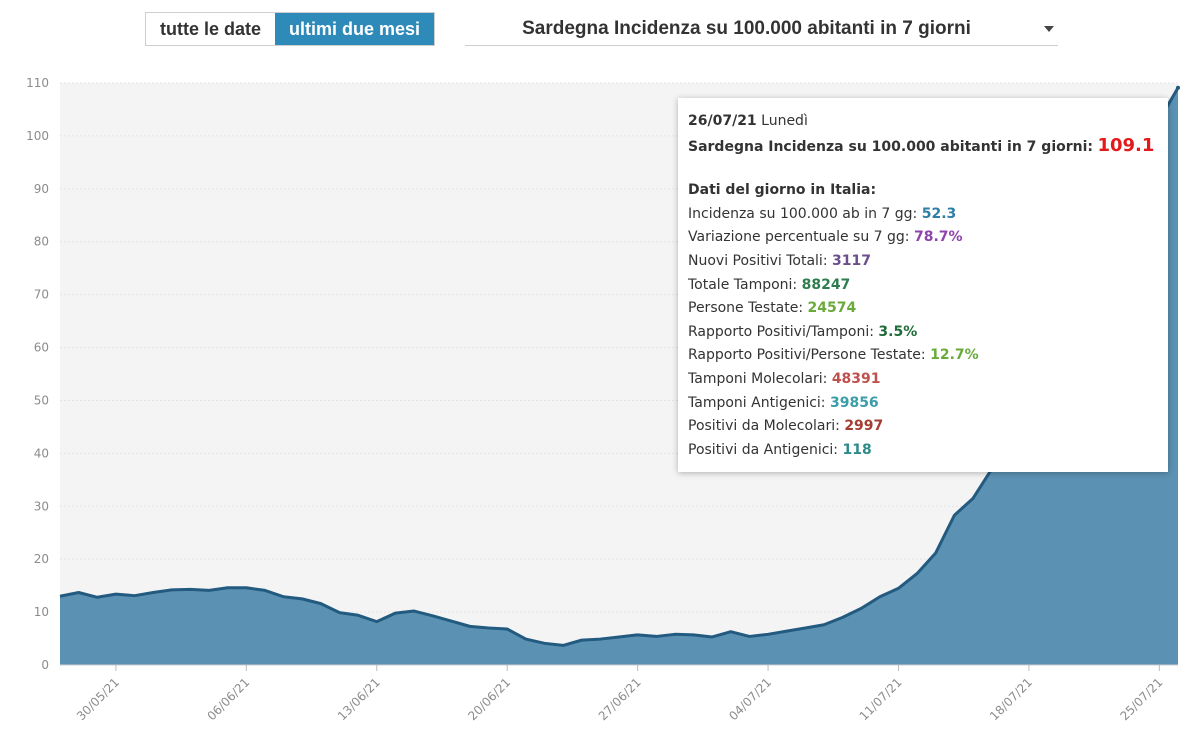 The image size is (1200, 744). What do you see at coordinates (750, 699) in the screenshot?
I see `x-tick-label: 04/07/21` at bounding box center [750, 699].